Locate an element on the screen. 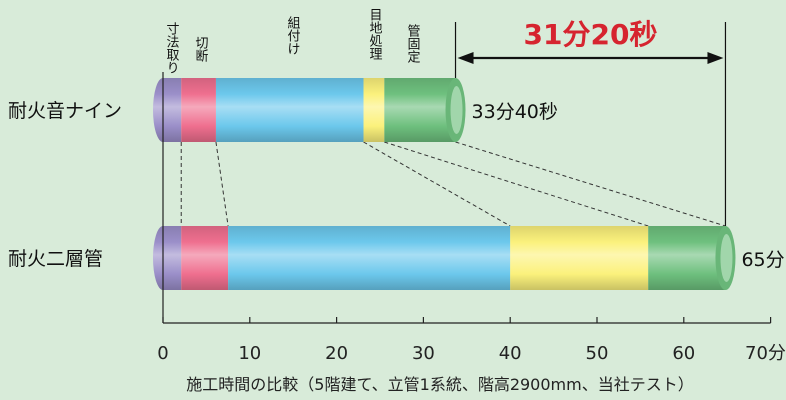 This screenshot has height=400, width=786. stage-label: 組付け is located at coordinates (293, 35).